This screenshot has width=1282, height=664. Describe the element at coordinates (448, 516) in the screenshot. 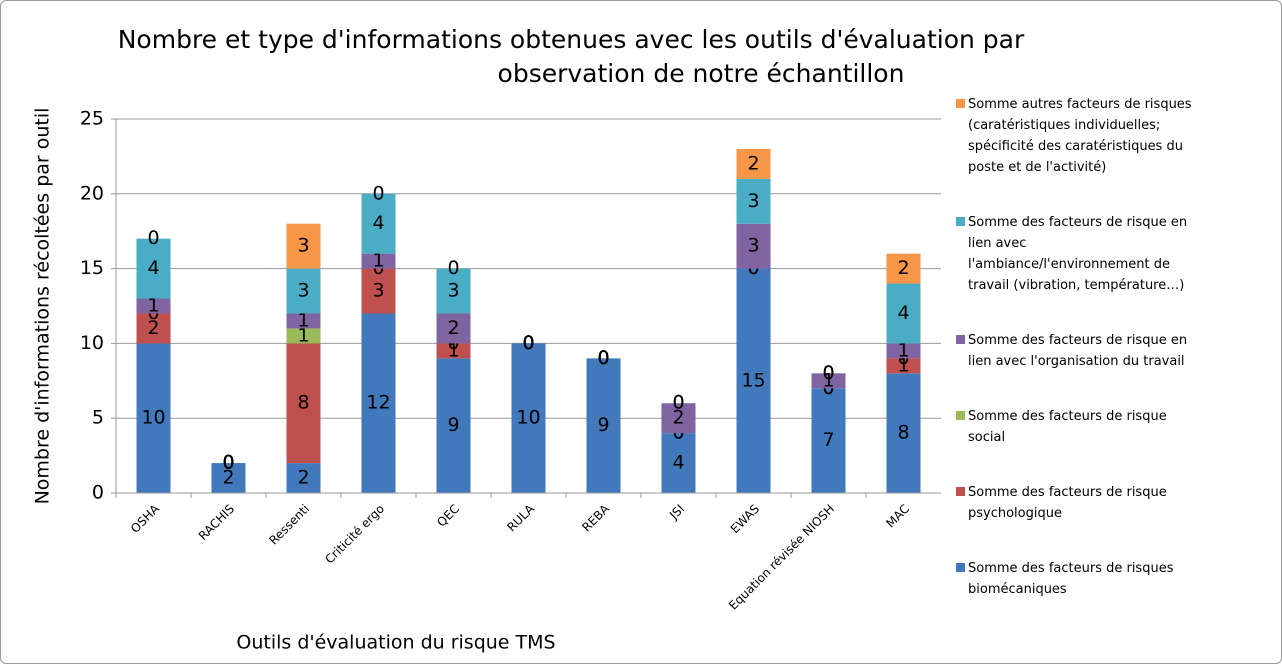

I see `x-tick-label: QEC` at that location.